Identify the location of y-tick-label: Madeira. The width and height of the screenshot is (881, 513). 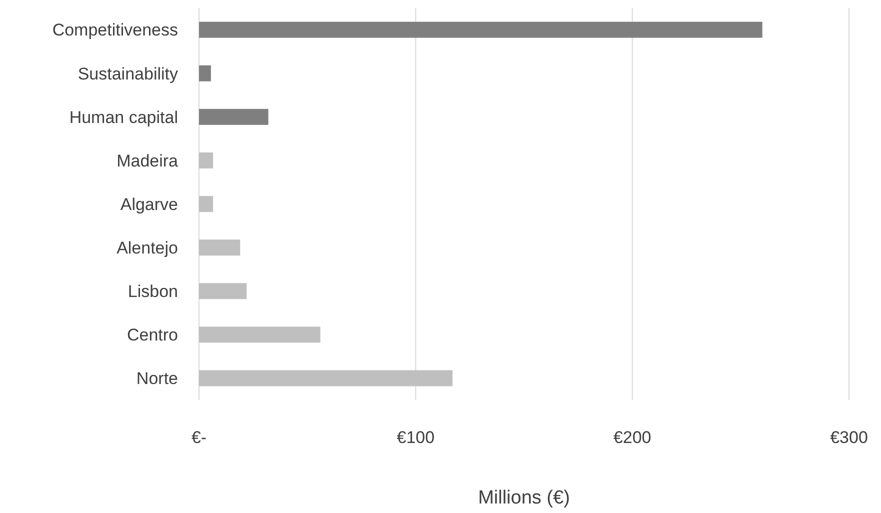
(147, 160).